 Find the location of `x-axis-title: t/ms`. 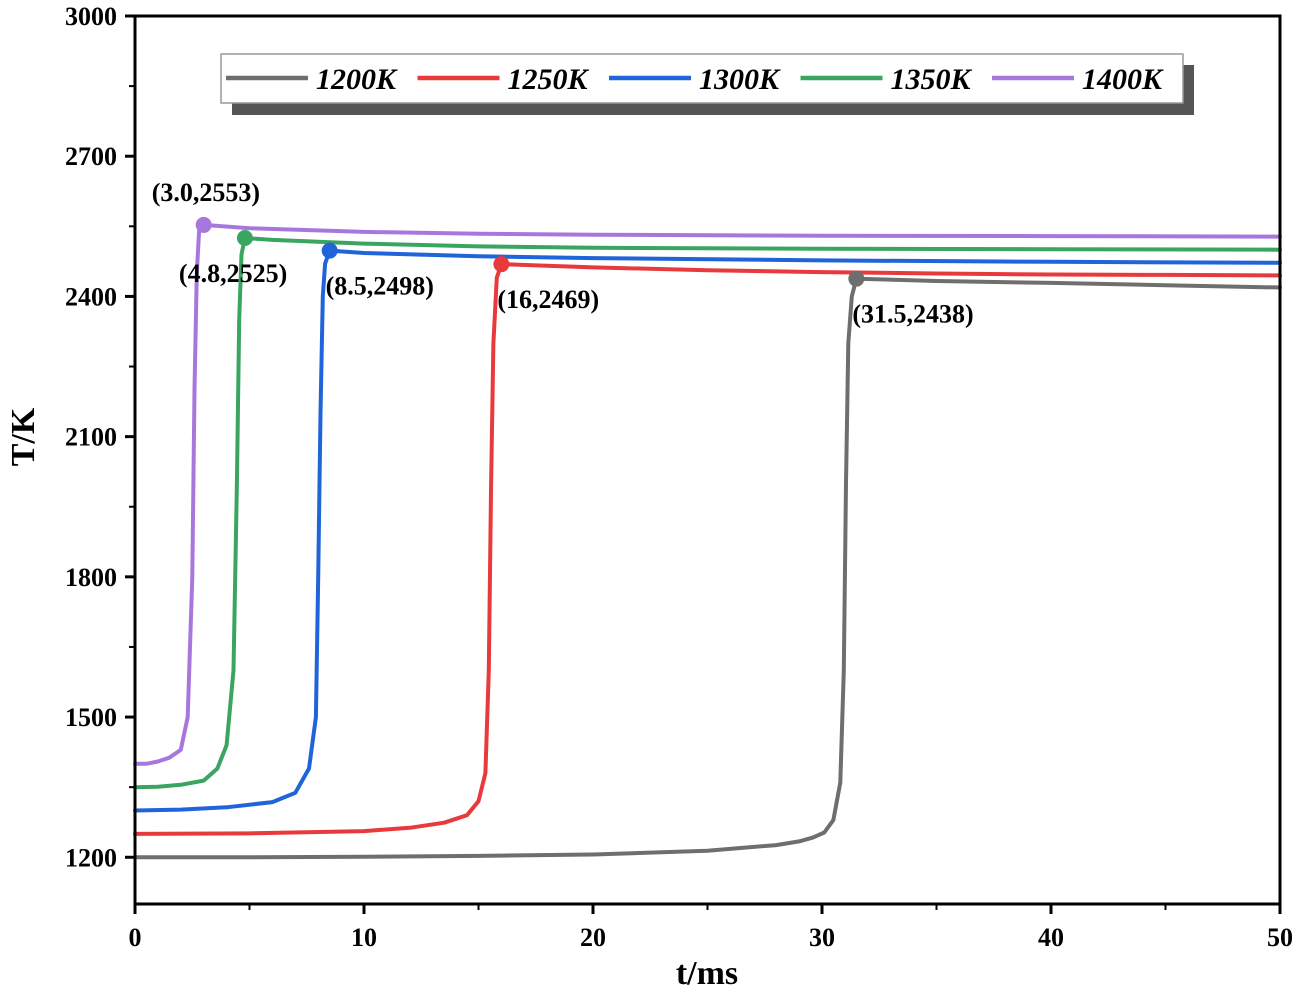

x-axis-title: t/ms is located at coordinates (707, 972).